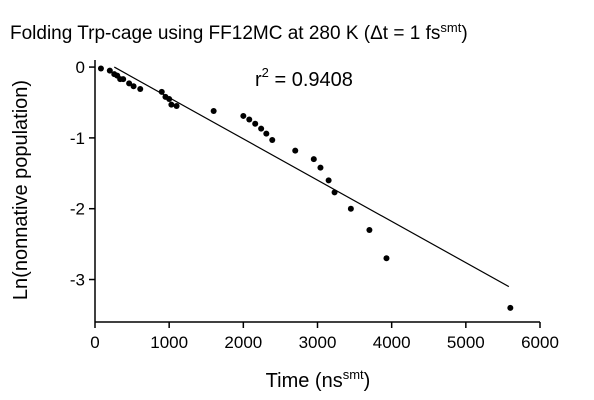 The width and height of the screenshot is (594, 400). I want to click on y-tick-label: -1, so click(77, 138).